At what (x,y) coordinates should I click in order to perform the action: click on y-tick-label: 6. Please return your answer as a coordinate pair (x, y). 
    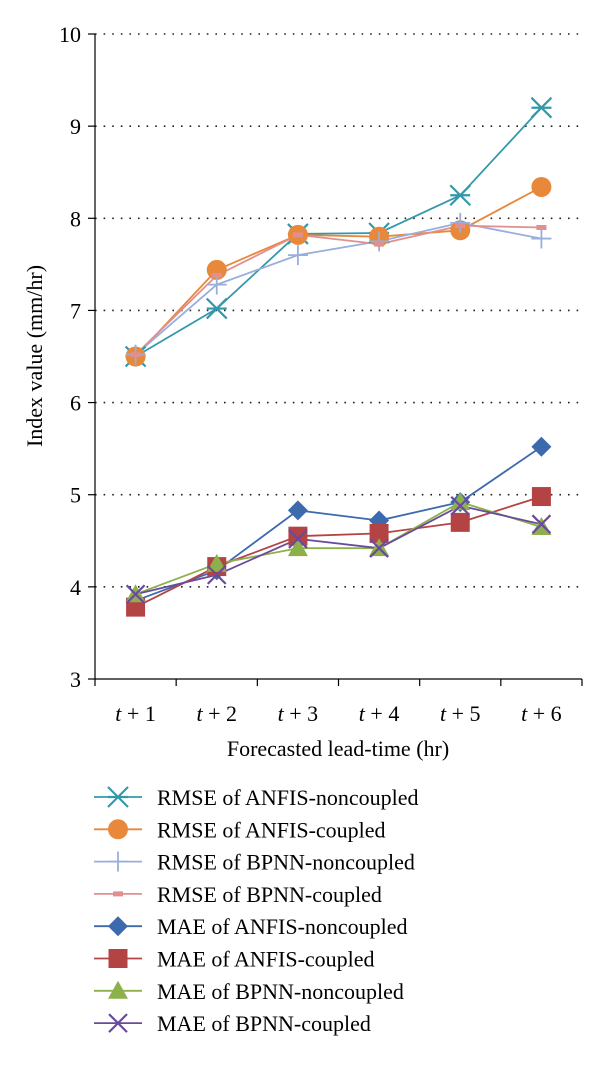
    Looking at the image, I should click on (75, 403).